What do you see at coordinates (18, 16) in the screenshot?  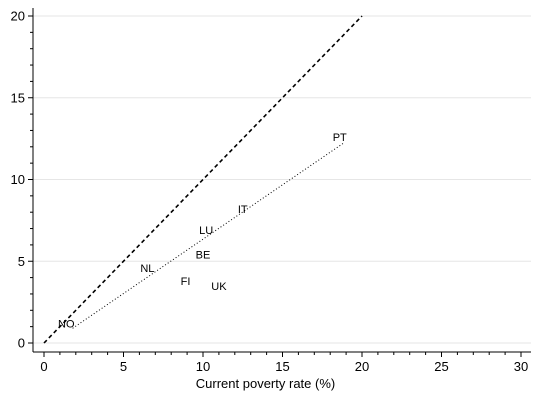 I see `y-tick-label: 20` at bounding box center [18, 16].